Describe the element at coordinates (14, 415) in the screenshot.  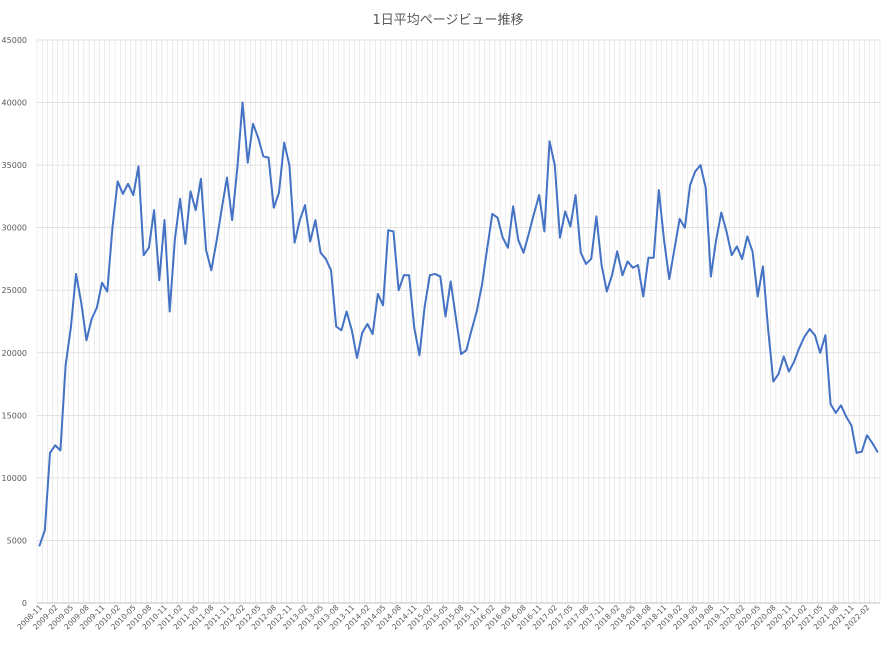
I see `y-tick-label: 15000` at that location.